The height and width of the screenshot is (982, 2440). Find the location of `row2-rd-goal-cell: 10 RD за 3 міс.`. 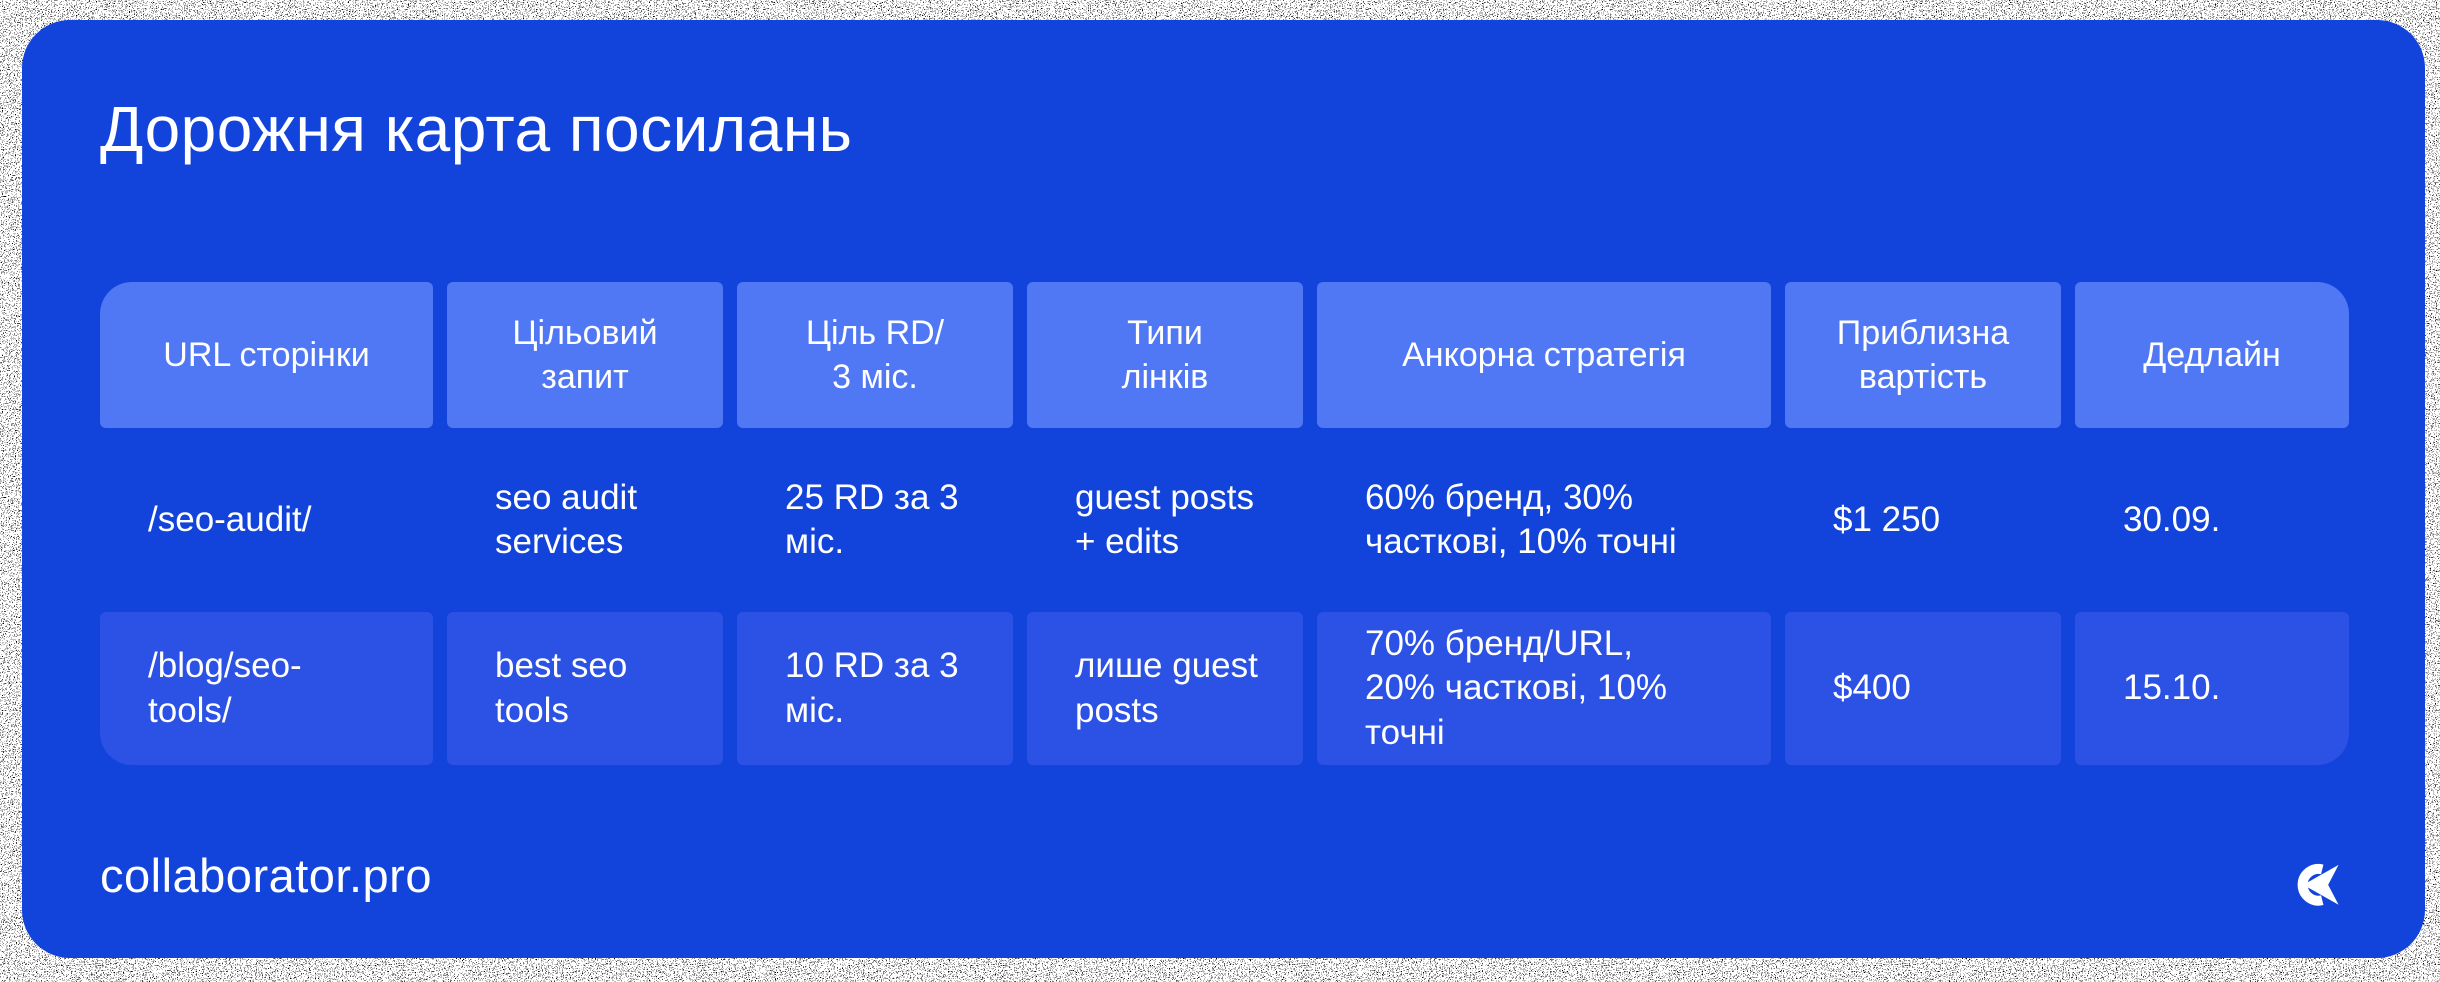

row2-rd-goal-cell: 10 RD за 3 міс. is located at coordinates (875, 688).